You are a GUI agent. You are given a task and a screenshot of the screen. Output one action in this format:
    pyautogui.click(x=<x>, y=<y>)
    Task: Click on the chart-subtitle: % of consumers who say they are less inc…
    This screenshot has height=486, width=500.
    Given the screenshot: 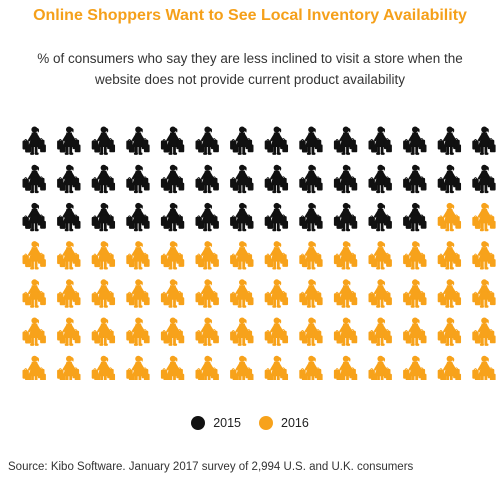 What is the action you would take?
    pyautogui.click(x=250, y=69)
    